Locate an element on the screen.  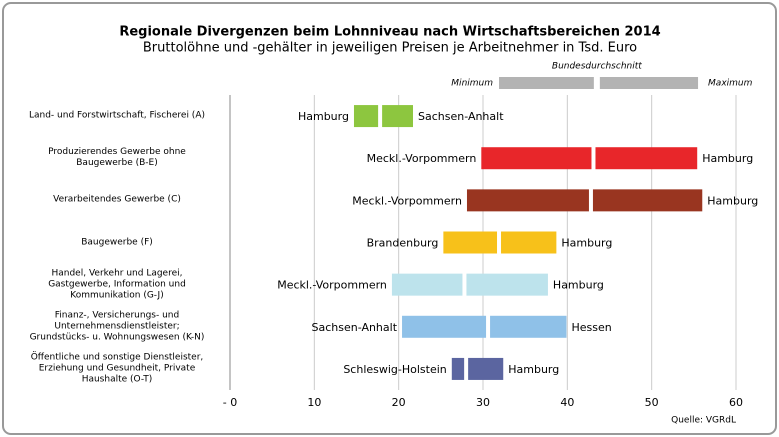
min-label: Sachsen-Anhalt is located at coordinates (355, 327).